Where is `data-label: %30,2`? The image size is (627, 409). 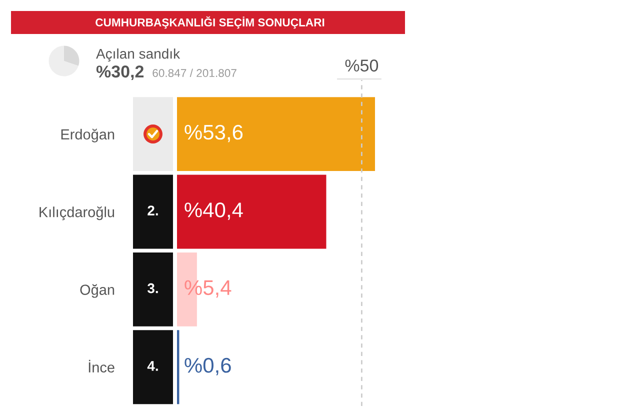
data-label: %30,2 is located at coordinates (120, 73).